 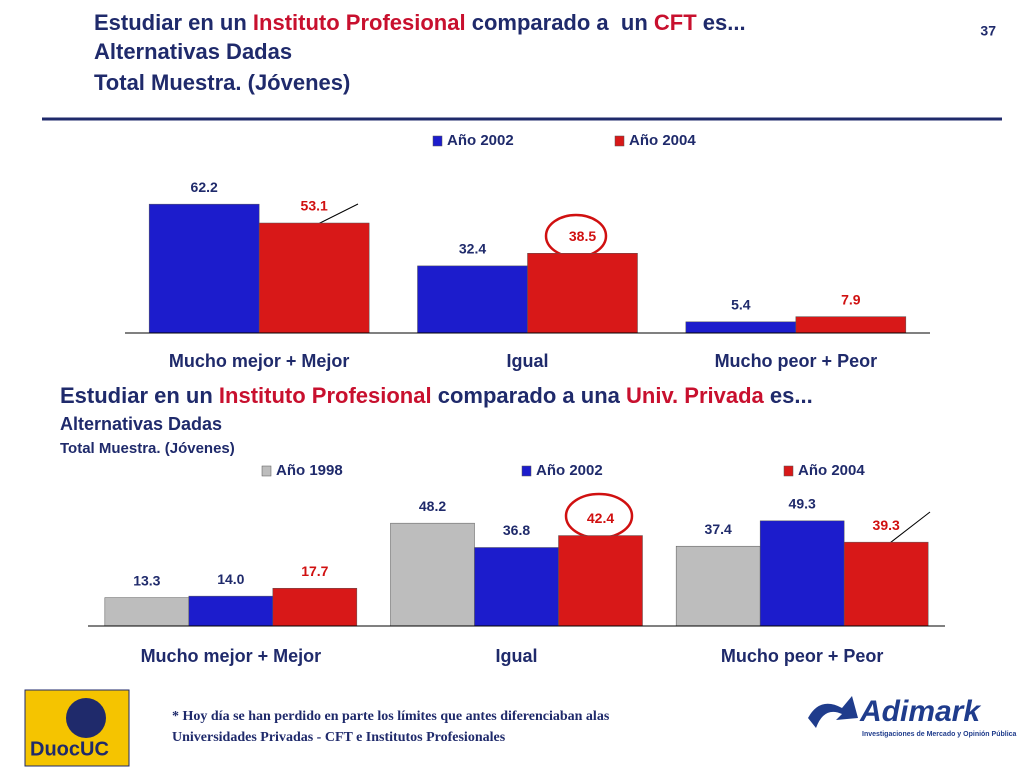 What do you see at coordinates (472, 249) in the screenshot?
I see `value-label: 32.4` at bounding box center [472, 249].